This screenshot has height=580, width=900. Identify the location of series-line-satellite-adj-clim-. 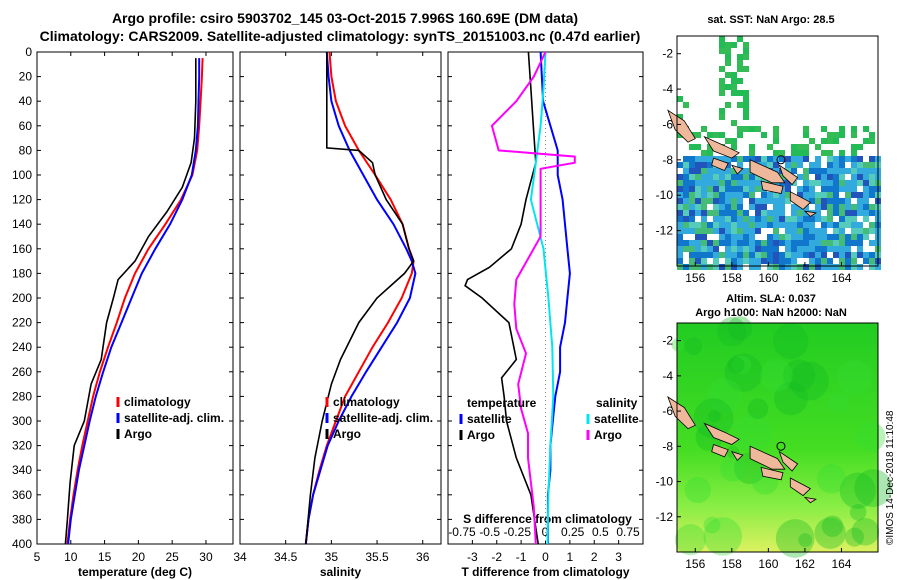
(134, 301).